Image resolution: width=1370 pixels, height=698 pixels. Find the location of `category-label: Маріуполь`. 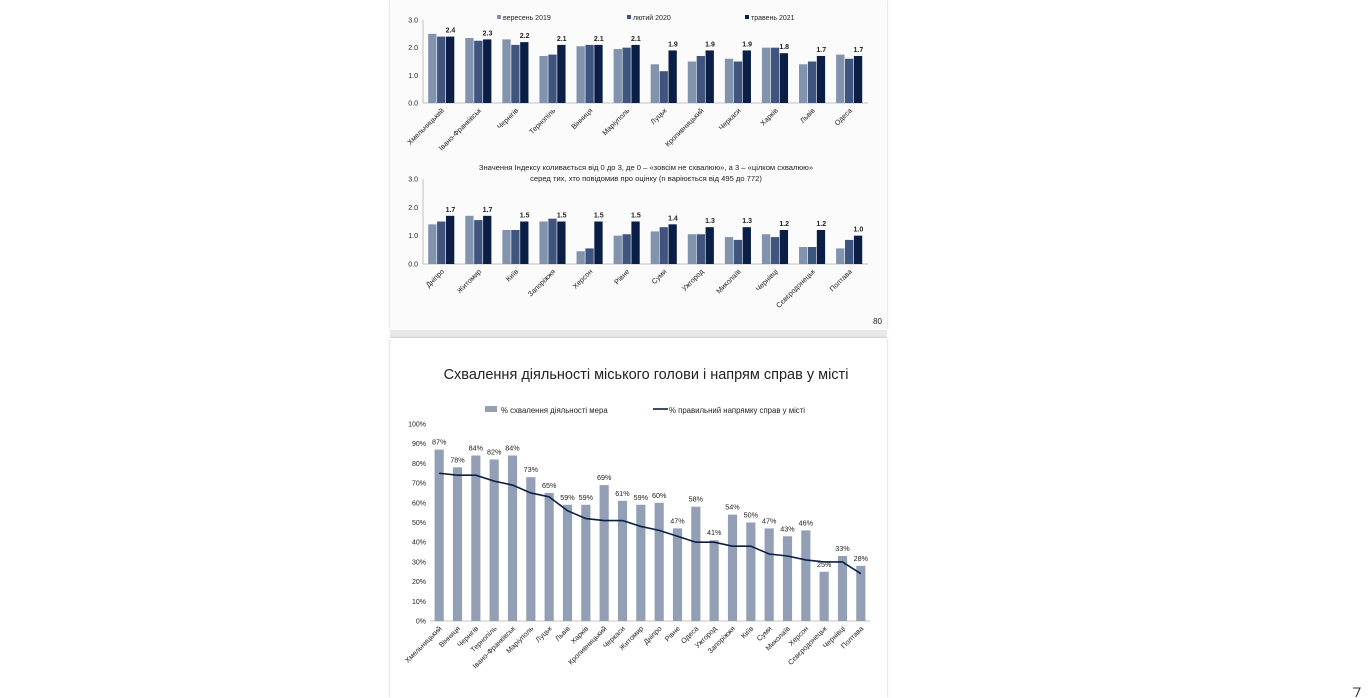

category-label: Маріуполь is located at coordinates (615, 121).